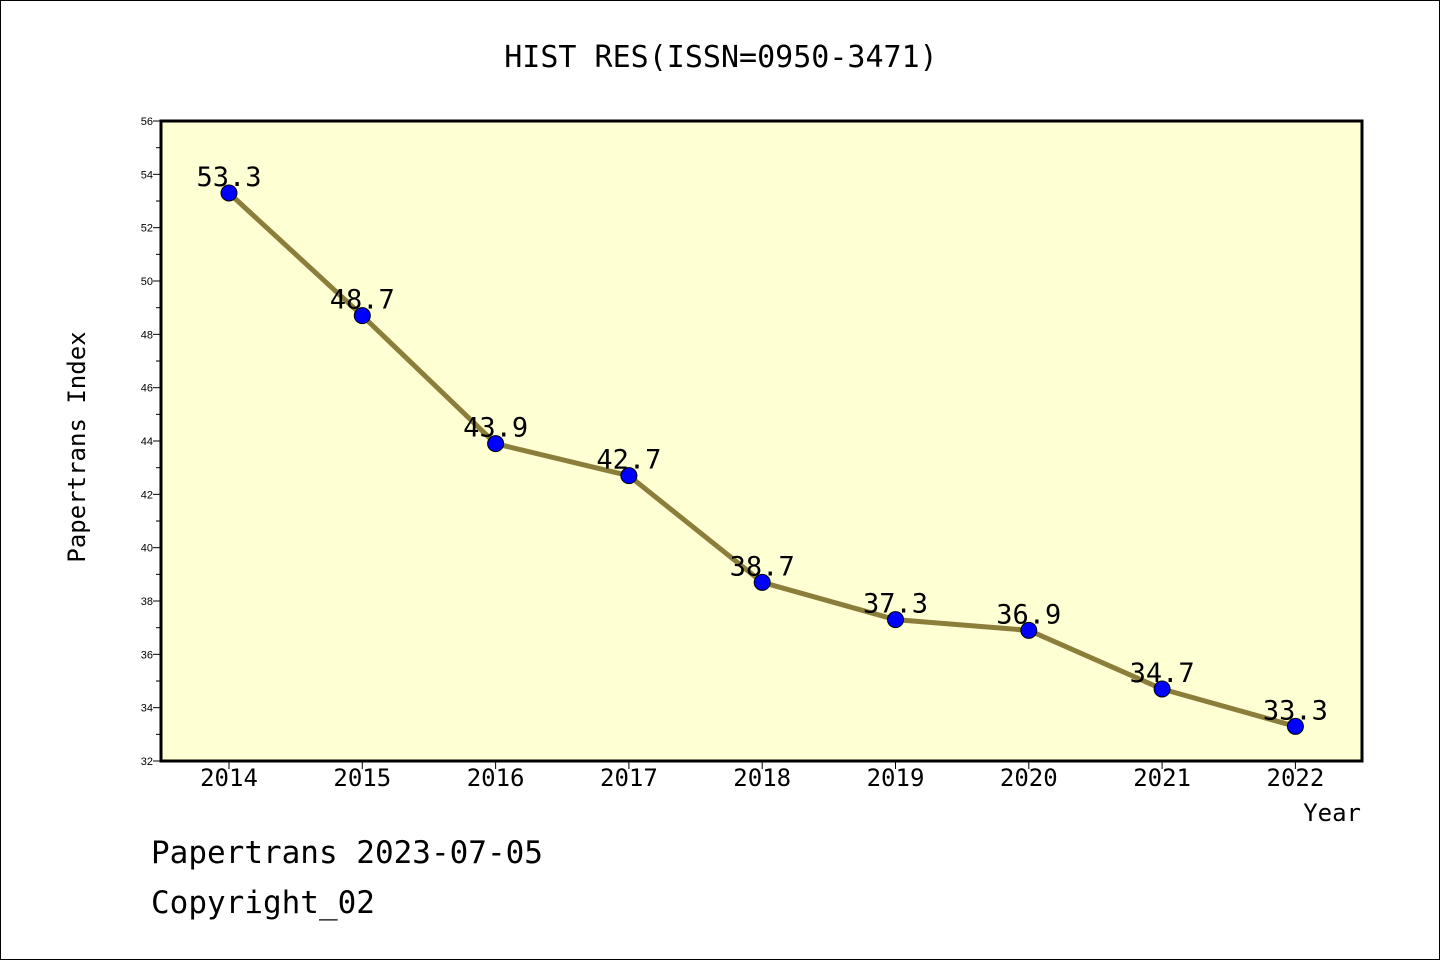 The image size is (1440, 961). What do you see at coordinates (1296, 778) in the screenshot?
I see `x-tick-label: 2022` at bounding box center [1296, 778].